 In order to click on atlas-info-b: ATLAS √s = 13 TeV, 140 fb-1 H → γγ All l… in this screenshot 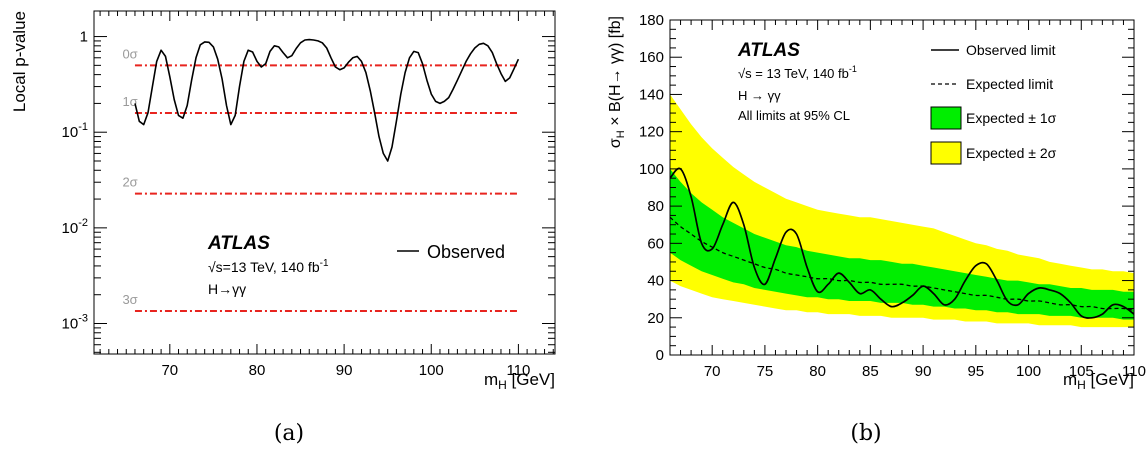, I will do `click(797, 81)`.